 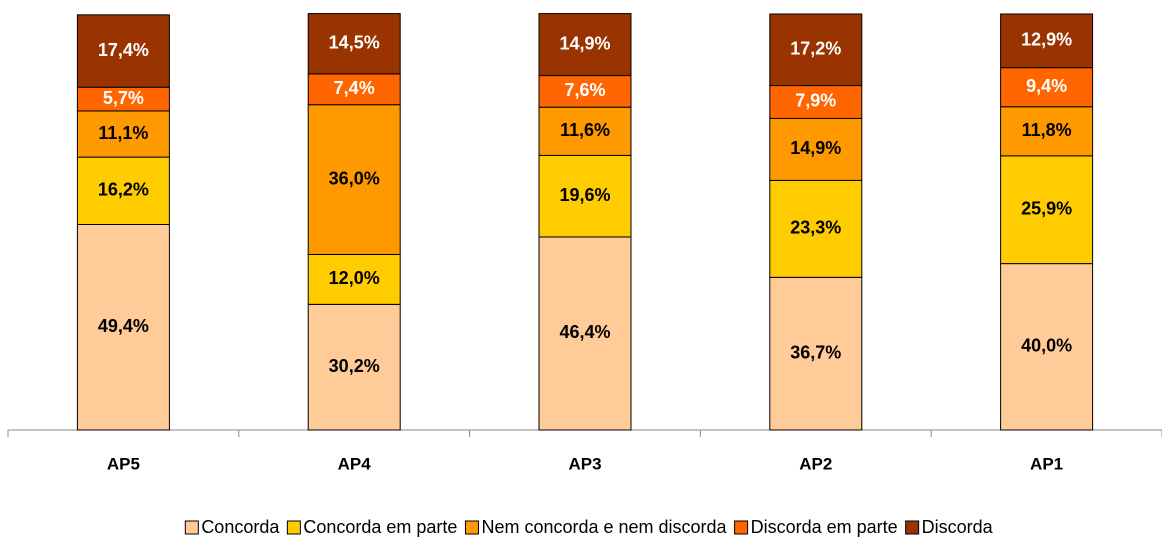 What do you see at coordinates (584, 90) in the screenshot?
I see `value-label: 7,6%` at bounding box center [584, 90].